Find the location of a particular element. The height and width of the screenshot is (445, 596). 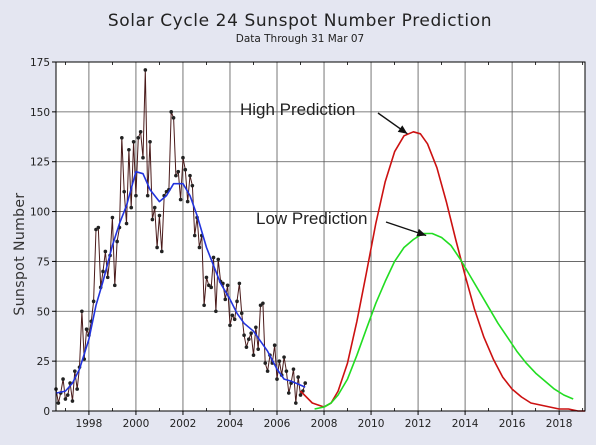

x-tick-label: 2014 is located at coordinates (465, 424).